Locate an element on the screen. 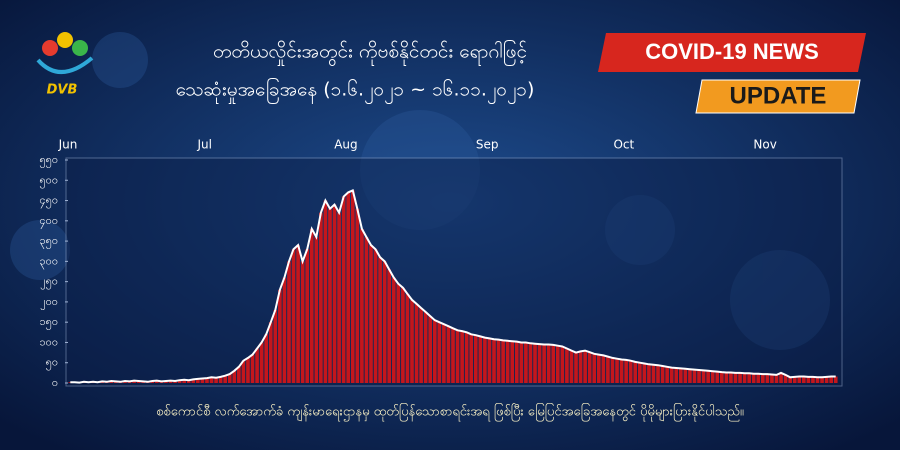  x-tick-label: Jul is located at coordinates (203, 145).